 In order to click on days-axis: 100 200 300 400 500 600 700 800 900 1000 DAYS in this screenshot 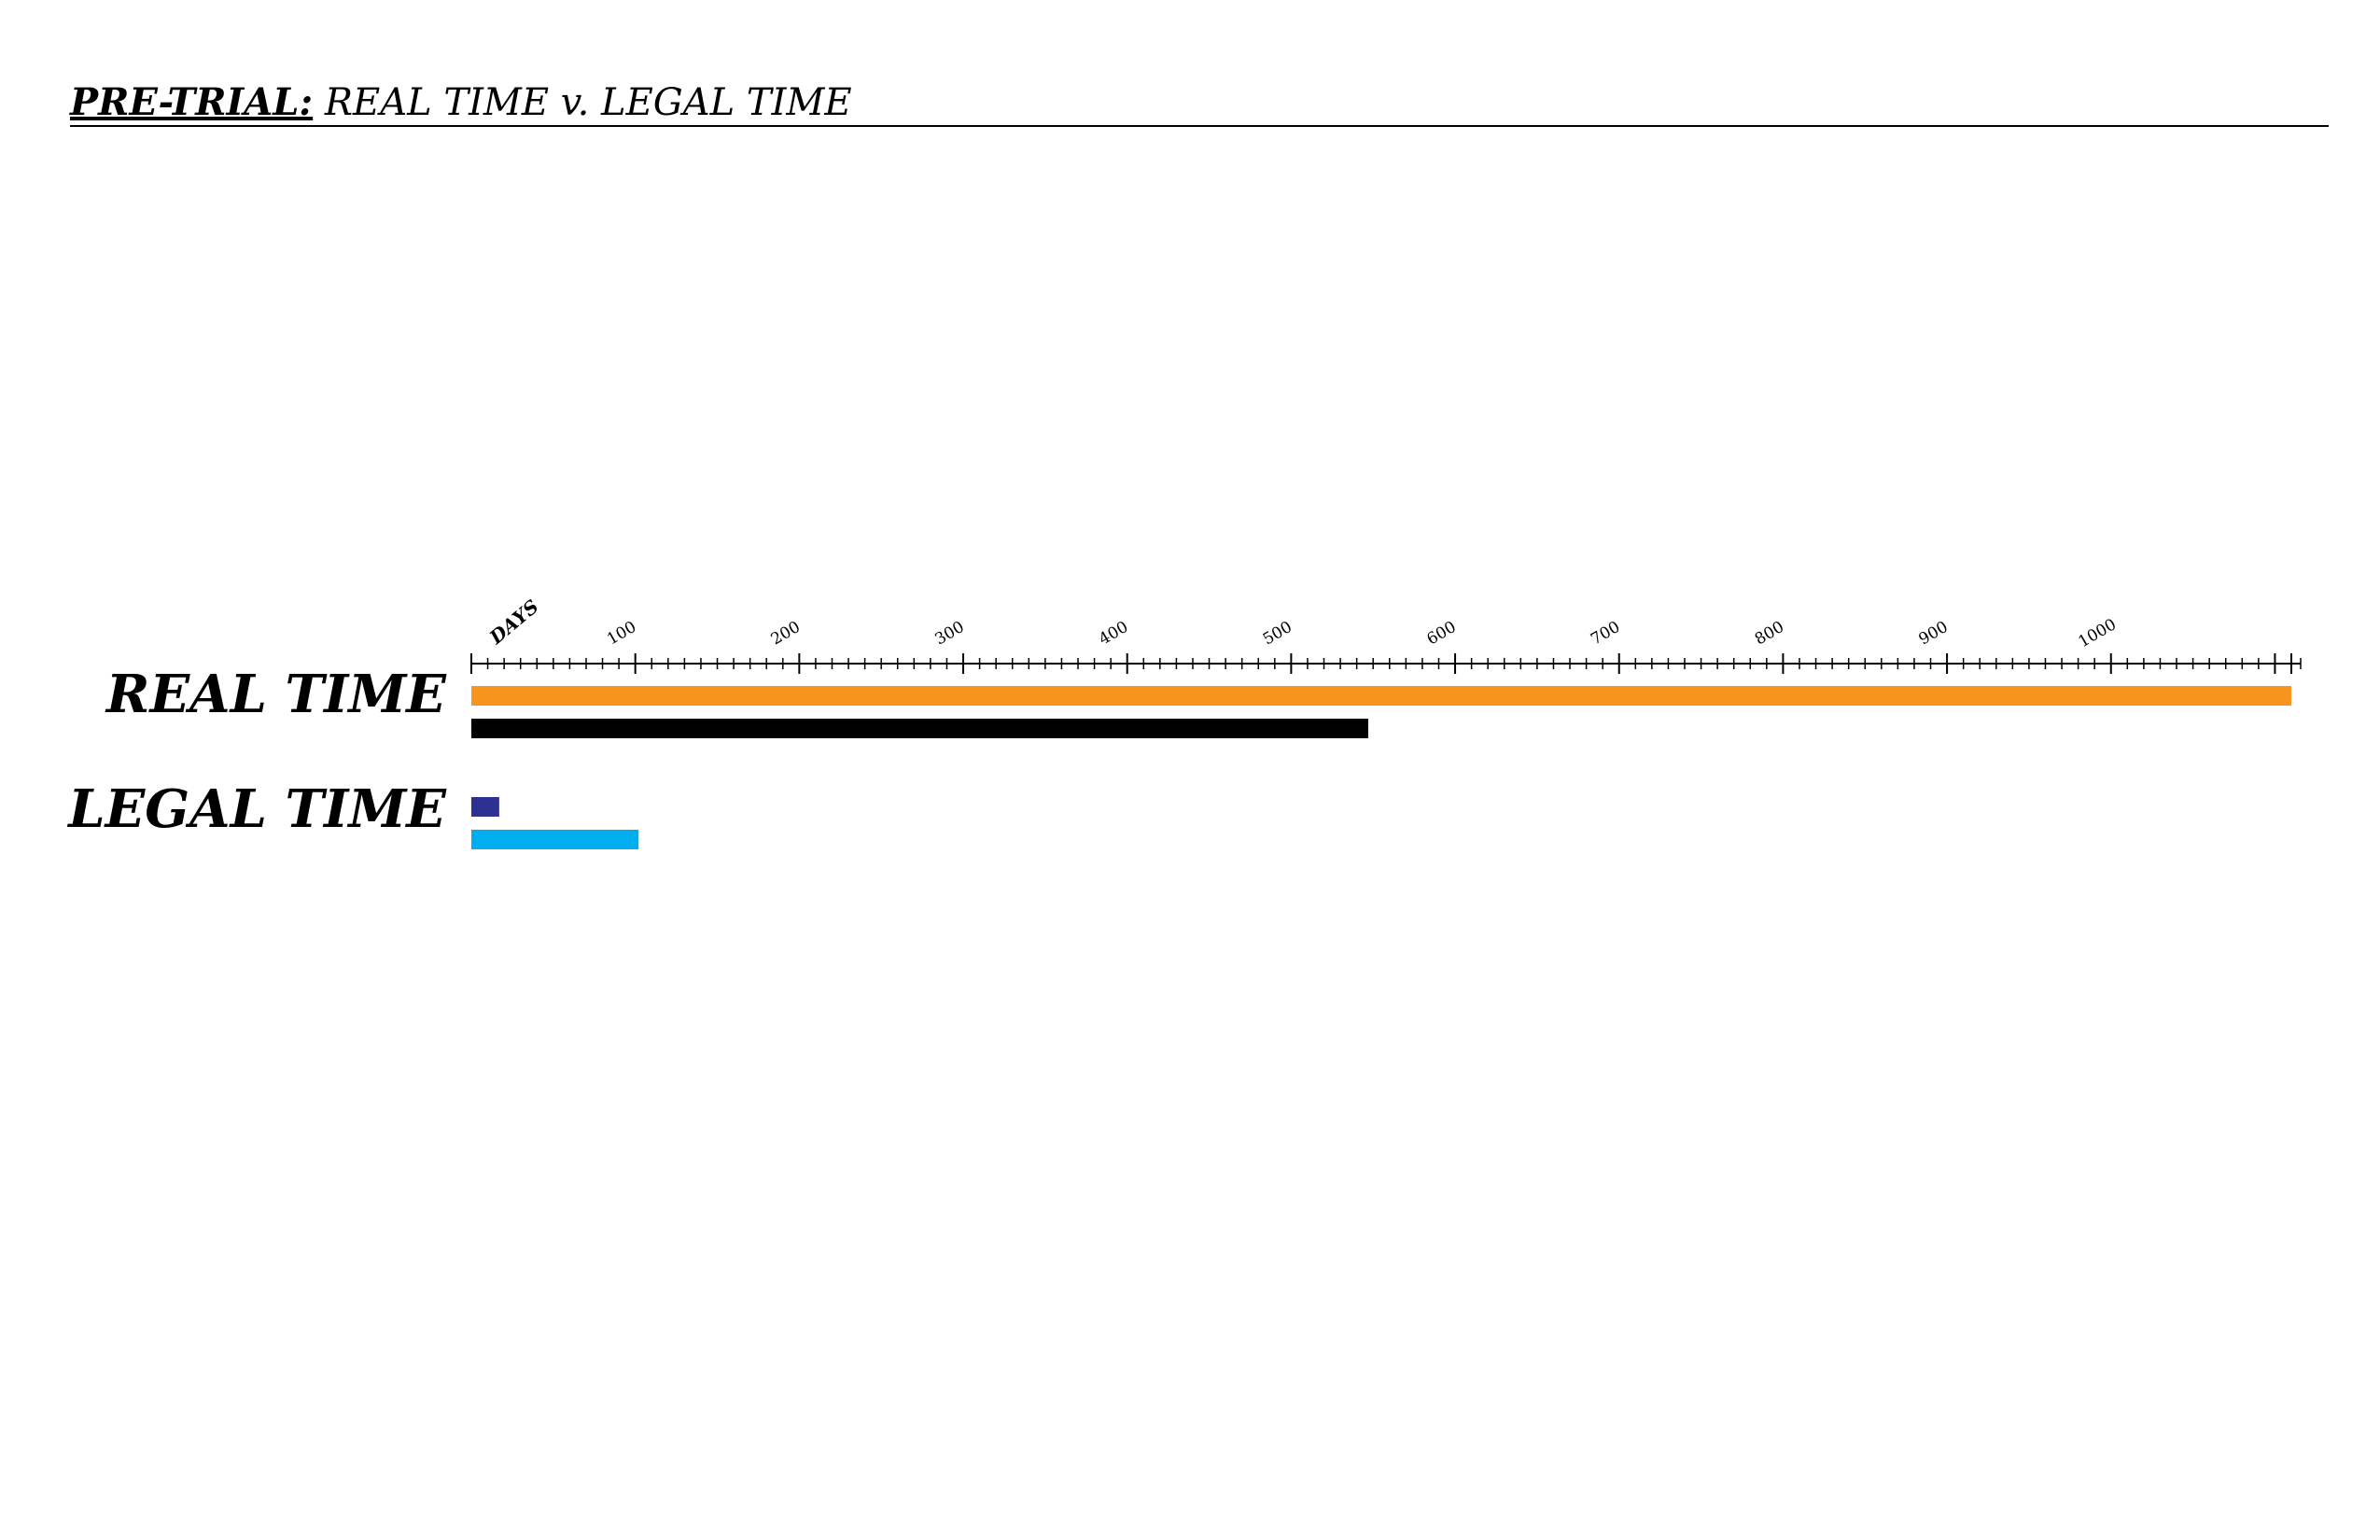, I will do `click(1386, 634)`.